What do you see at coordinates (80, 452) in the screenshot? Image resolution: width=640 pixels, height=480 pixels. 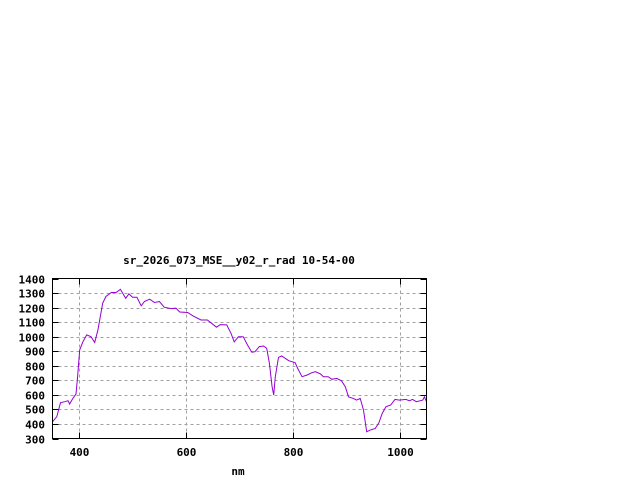 I see `x-tick-label: 400` at bounding box center [80, 452].